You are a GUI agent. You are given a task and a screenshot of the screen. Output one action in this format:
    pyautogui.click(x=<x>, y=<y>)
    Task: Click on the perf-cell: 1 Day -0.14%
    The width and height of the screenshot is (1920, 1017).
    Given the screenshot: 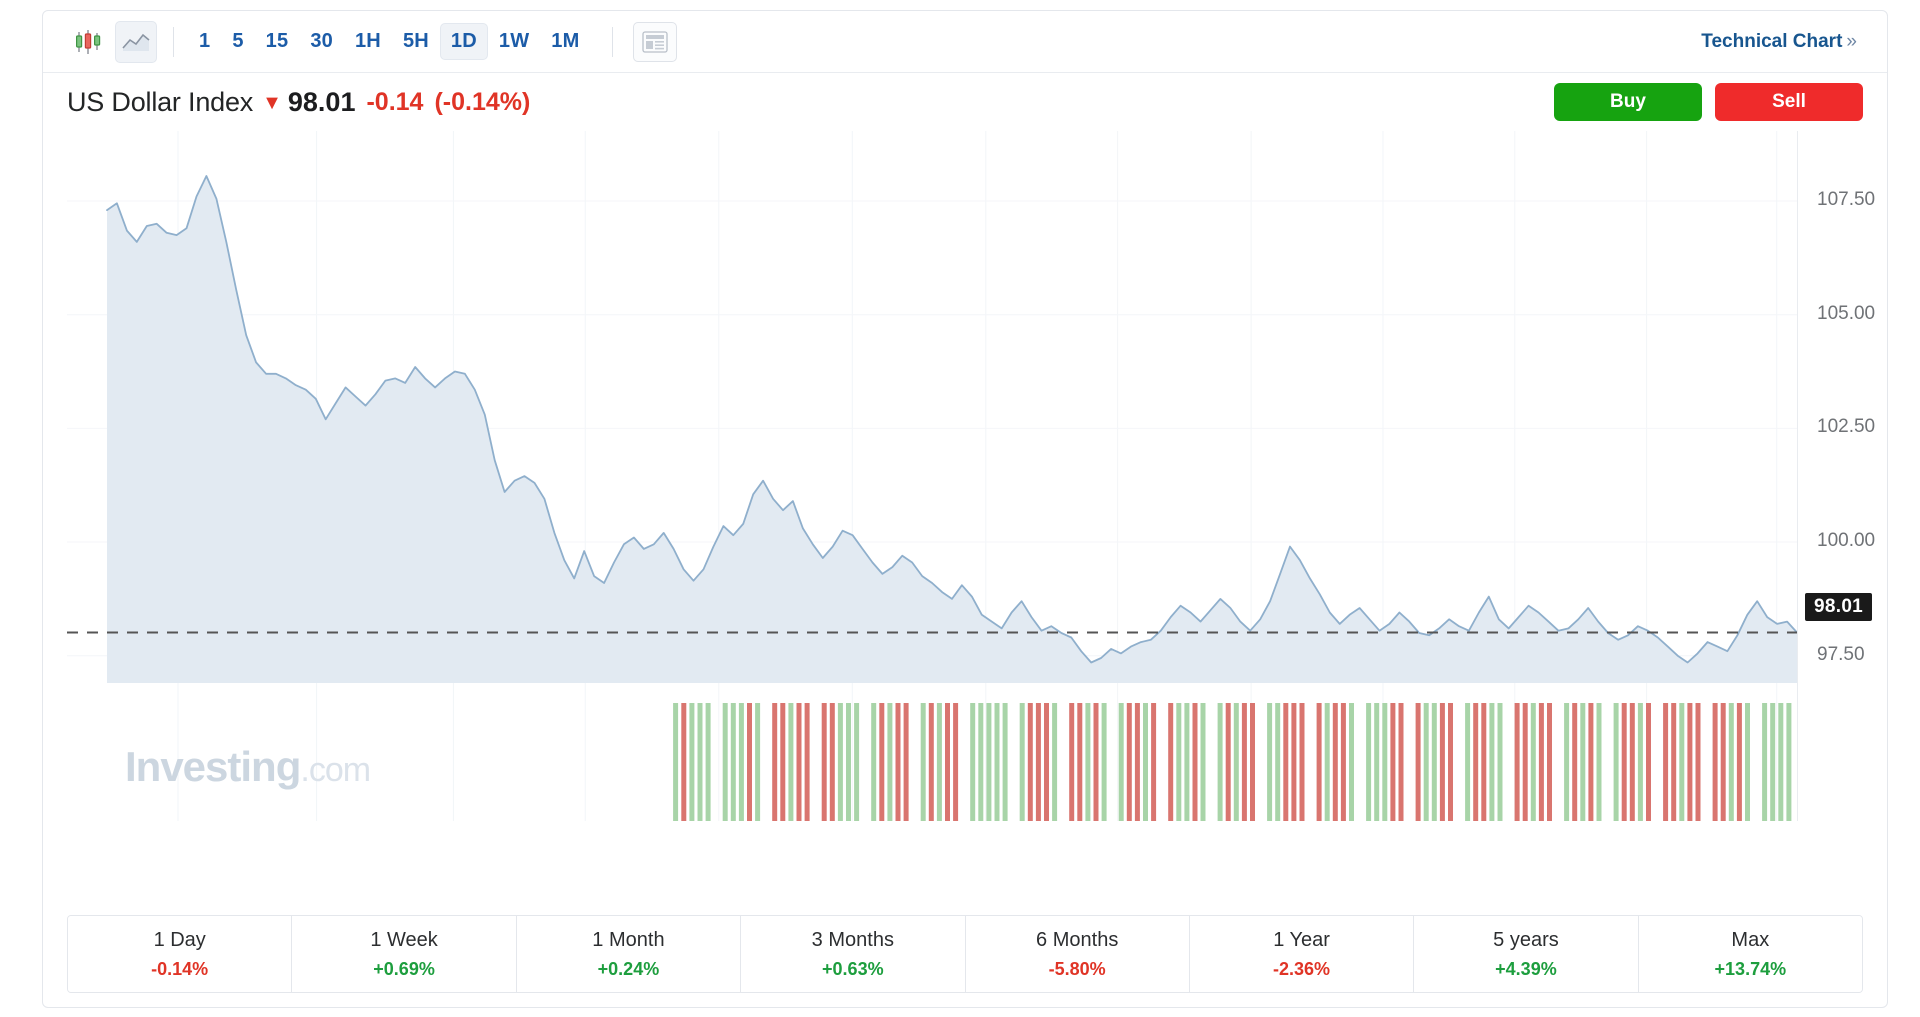 What is the action you would take?
    pyautogui.click(x=180, y=954)
    